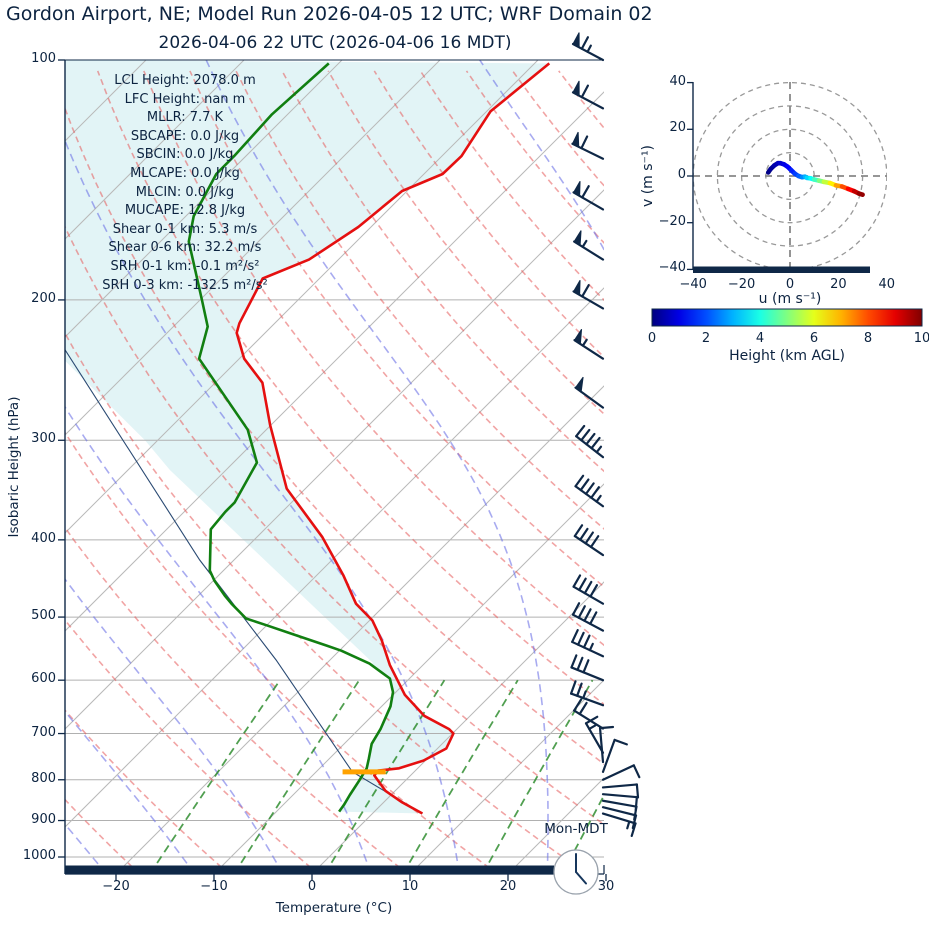  Describe the element at coordinates (185, 285) in the screenshot. I see `index-line: SRH 0-3 km: -132.5 m²/s²` at that location.